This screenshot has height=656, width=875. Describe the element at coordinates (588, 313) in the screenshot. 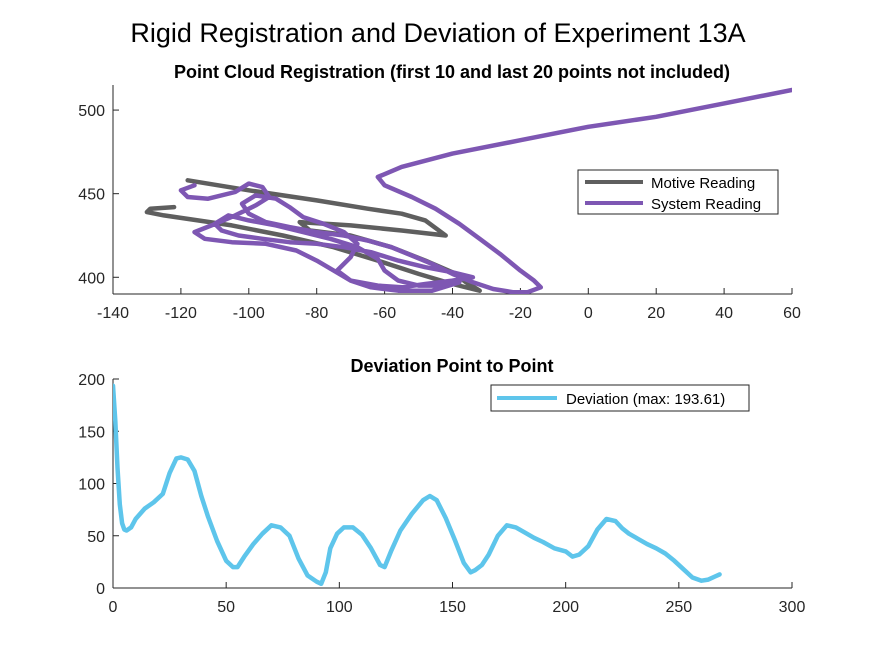

I see `registration-x-tick-label: 0` at that location.